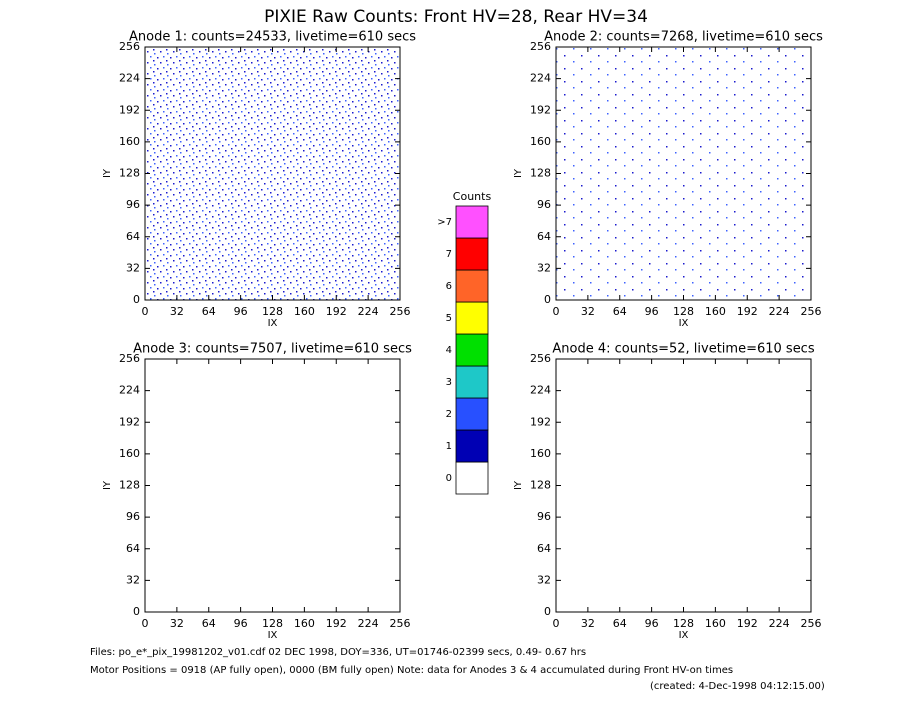  Describe the element at coordinates (449, 254) in the screenshot. I see `colorbar-label: 7` at that location.